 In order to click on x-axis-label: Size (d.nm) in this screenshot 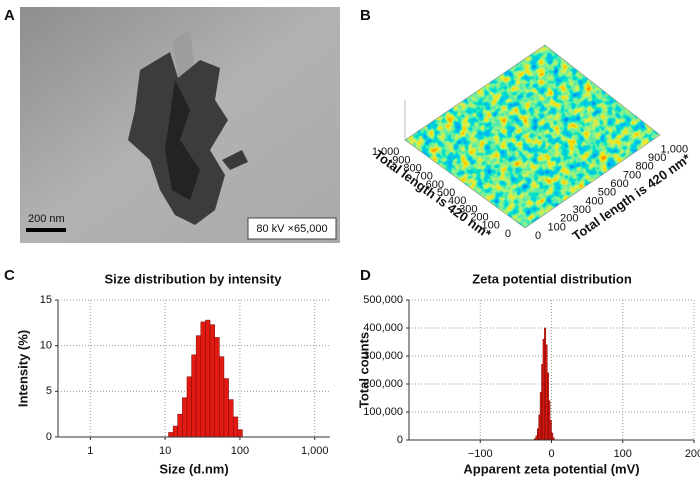, I will do `click(193, 468)`.